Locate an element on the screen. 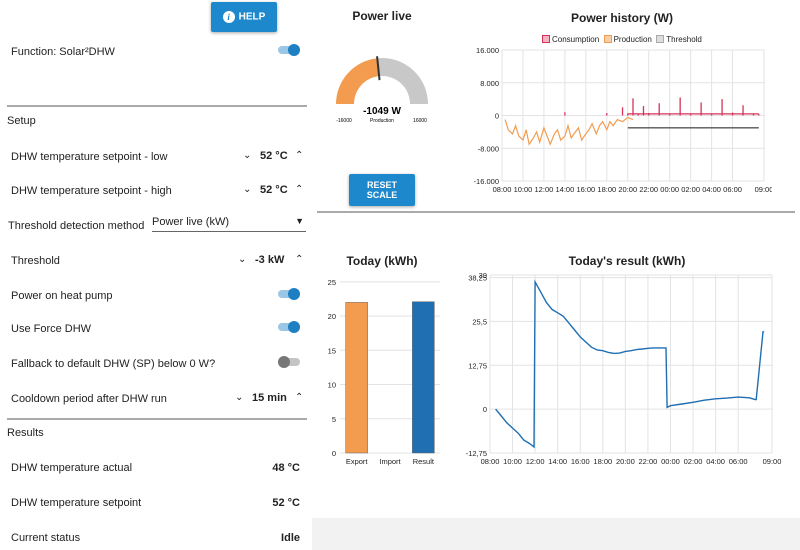  threshold-value: -3 kW is located at coordinates (270, 260).